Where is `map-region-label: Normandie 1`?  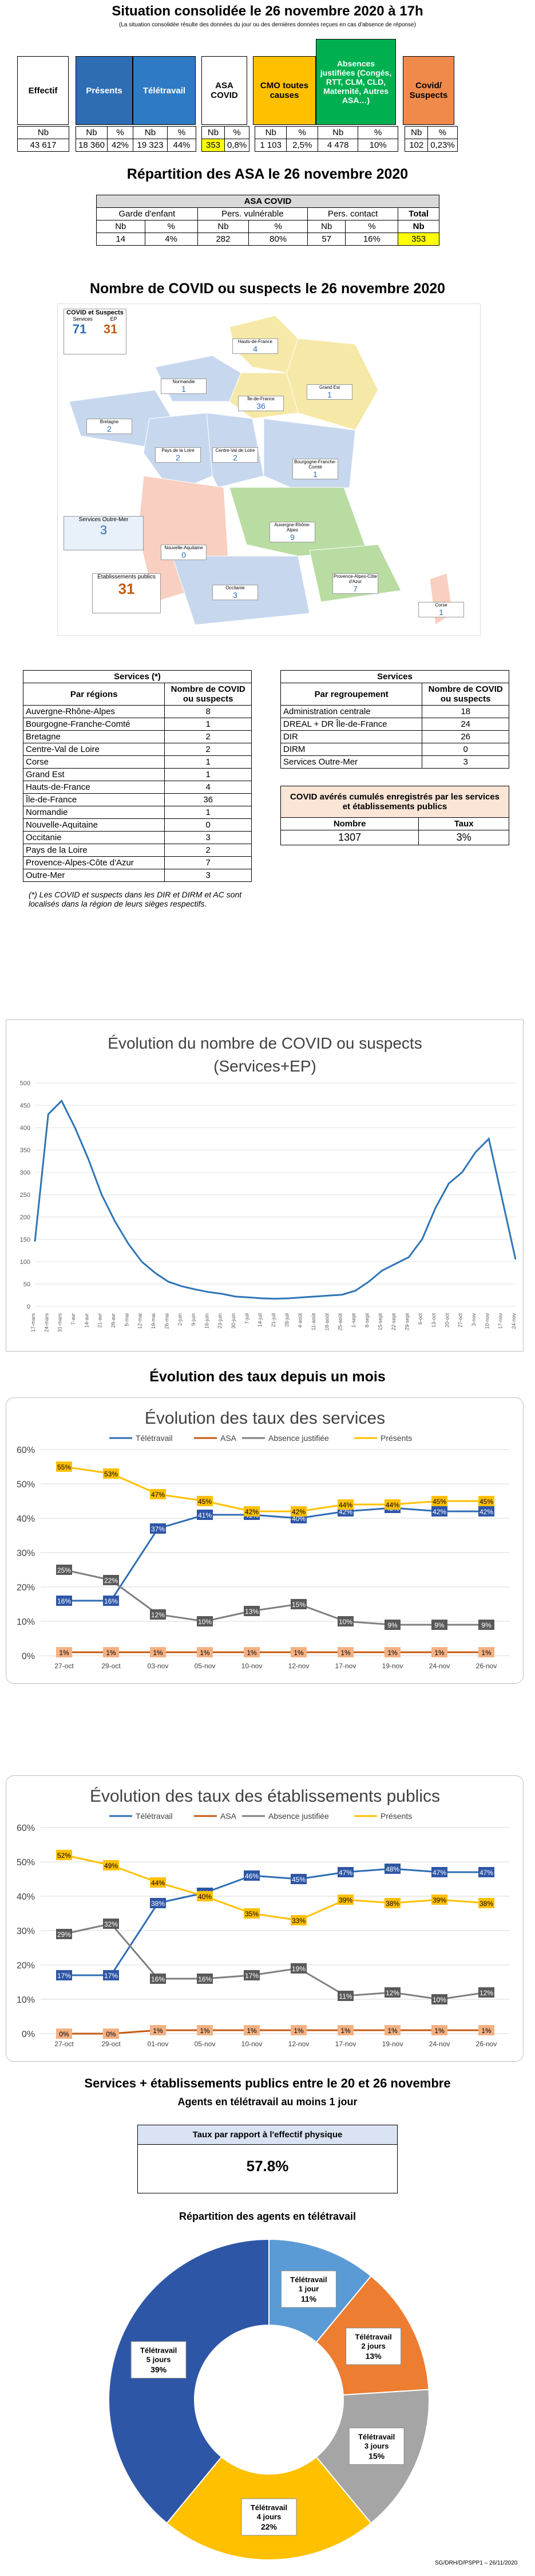
map-region-label: Normandie 1 is located at coordinates (184, 387).